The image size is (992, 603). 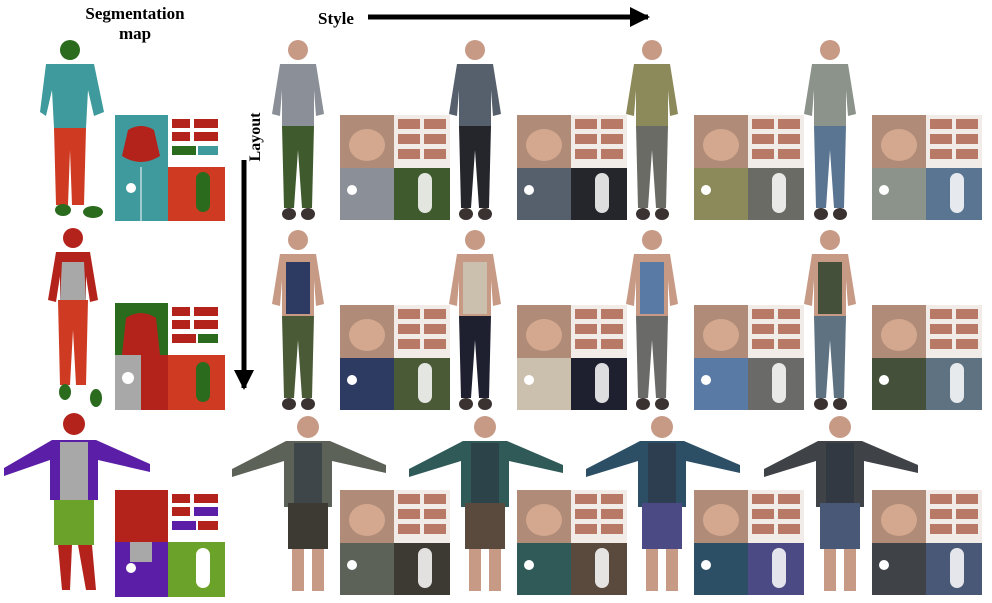 I want to click on style-axis-label: Style, so click(x=336, y=18).